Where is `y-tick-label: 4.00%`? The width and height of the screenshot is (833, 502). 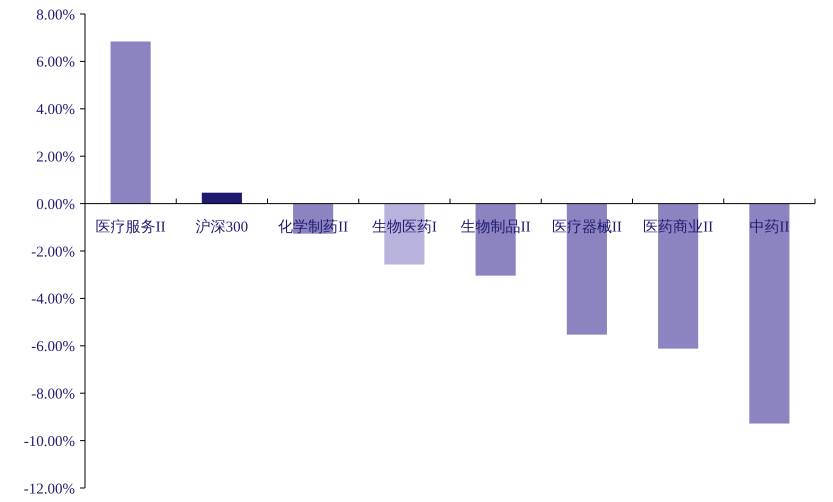
y-tick-label: 4.00% is located at coordinates (55, 110).